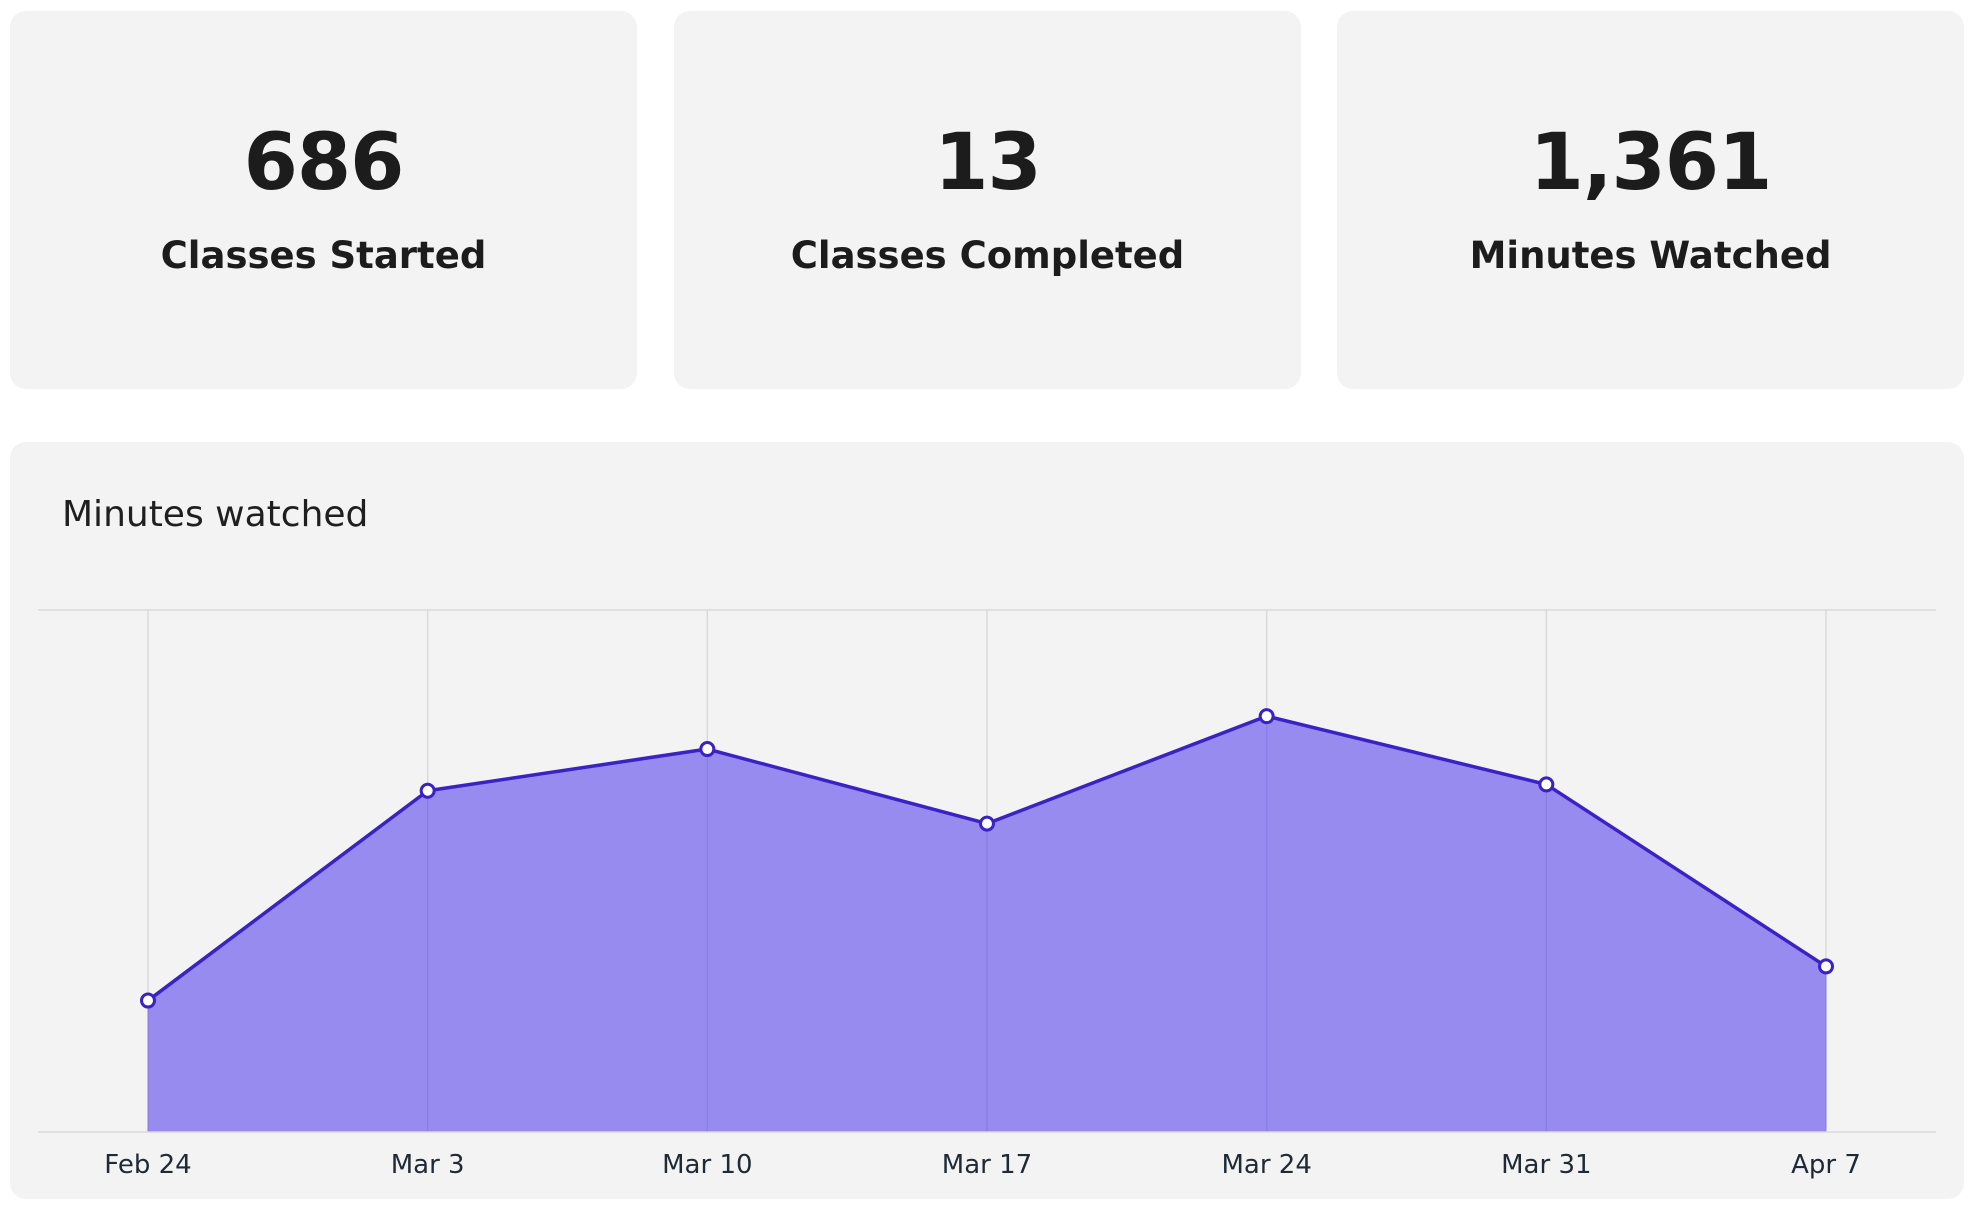  What do you see at coordinates (1650, 255) in the screenshot?
I see `stat-label: Minutes Watched` at bounding box center [1650, 255].